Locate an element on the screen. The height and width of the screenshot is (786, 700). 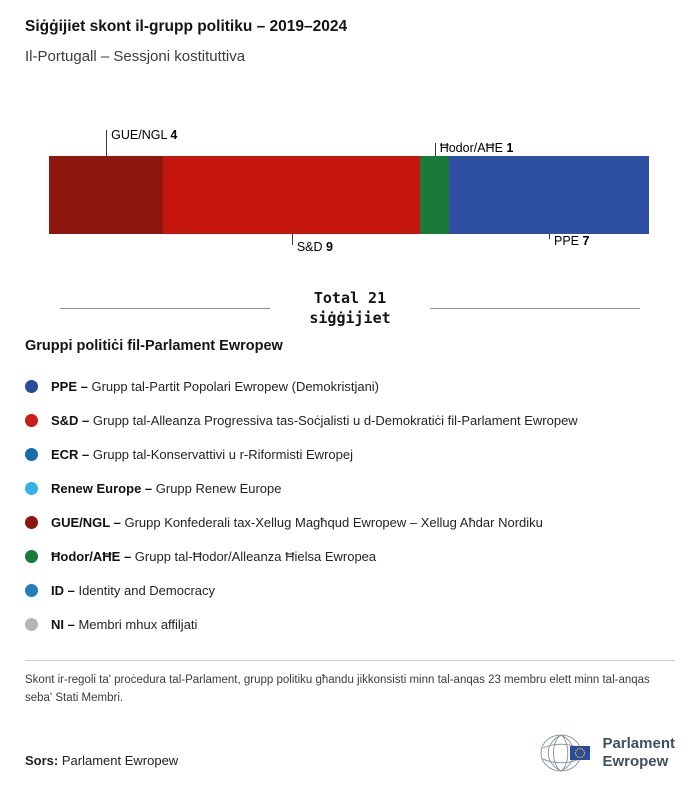
bar-segment-ppe is located at coordinates (548, 195).